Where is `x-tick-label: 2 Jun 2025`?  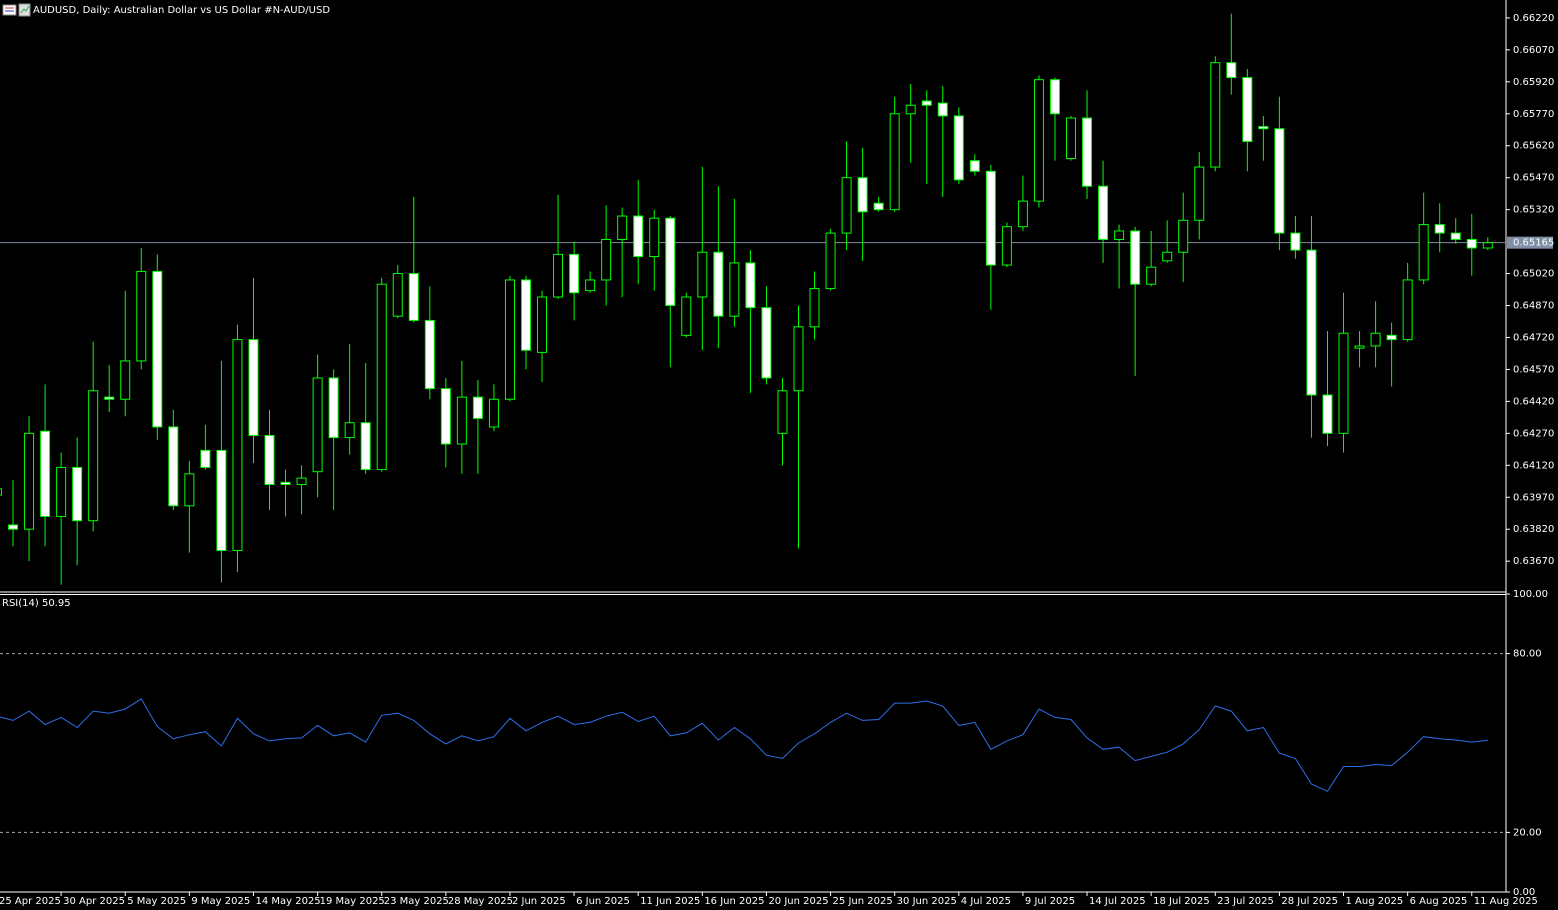
x-tick-label: 2 Jun 2025 is located at coordinates (539, 901).